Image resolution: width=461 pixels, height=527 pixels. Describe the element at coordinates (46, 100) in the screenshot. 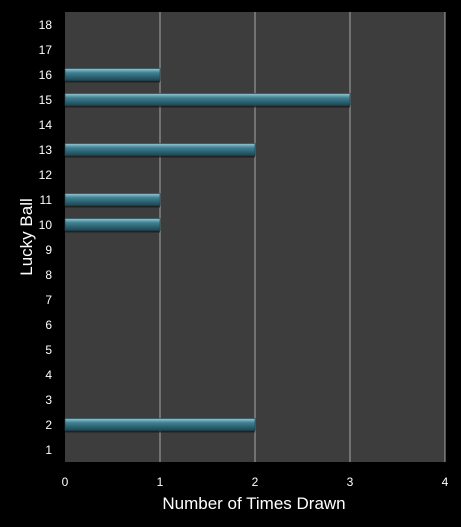

I see `y-tick-label-15: 15` at that location.